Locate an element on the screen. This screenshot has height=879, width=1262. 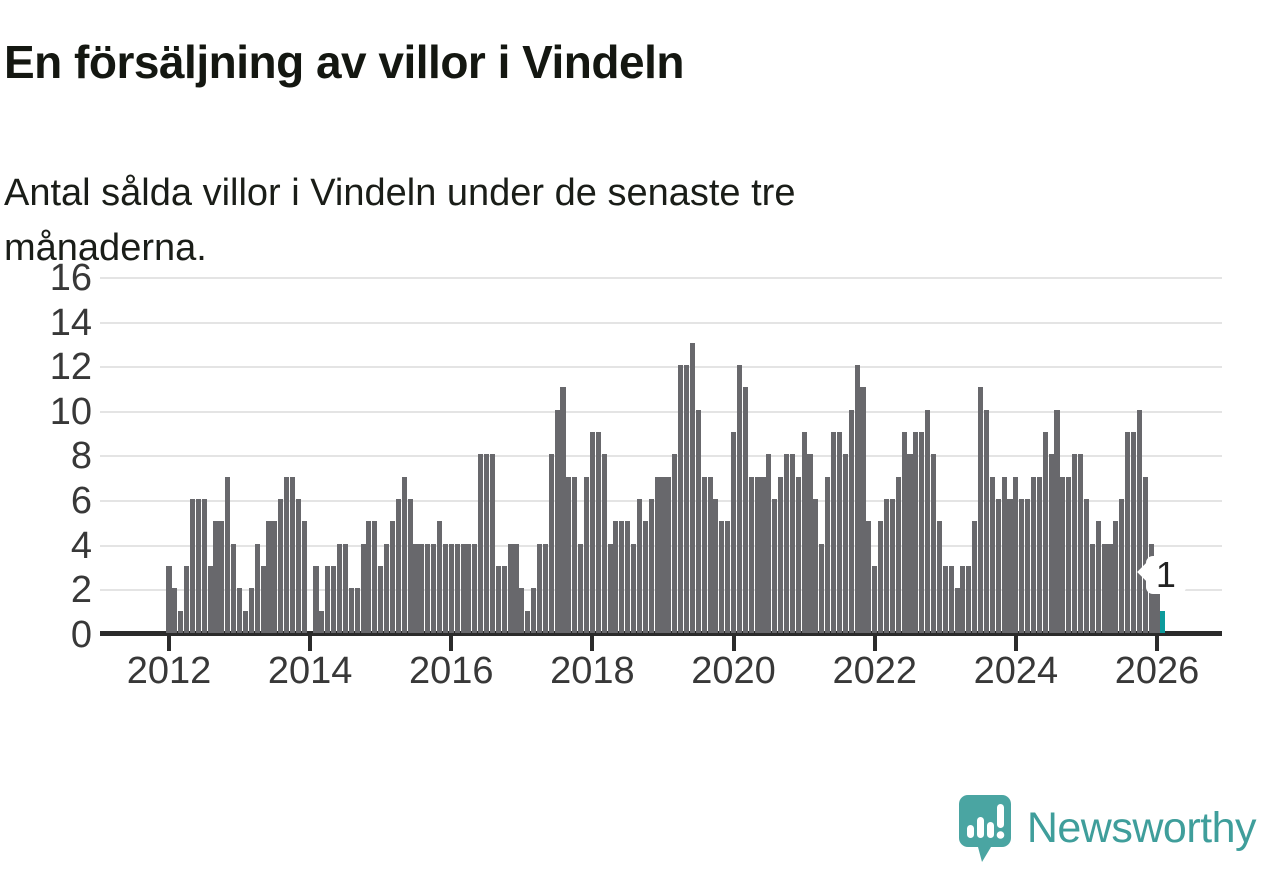
newsworthy-logo: Newsworthy is located at coordinates (1106, 828).